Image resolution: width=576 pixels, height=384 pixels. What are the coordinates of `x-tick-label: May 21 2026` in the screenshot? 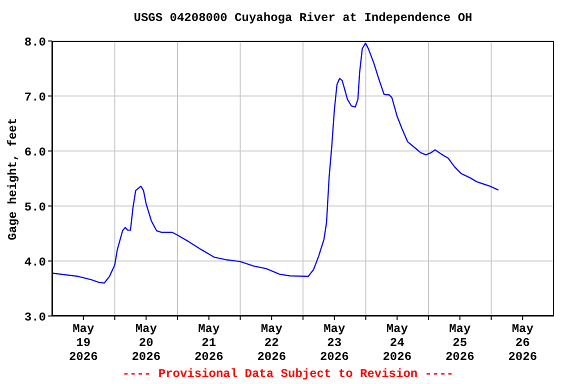 It's located at (209, 343).